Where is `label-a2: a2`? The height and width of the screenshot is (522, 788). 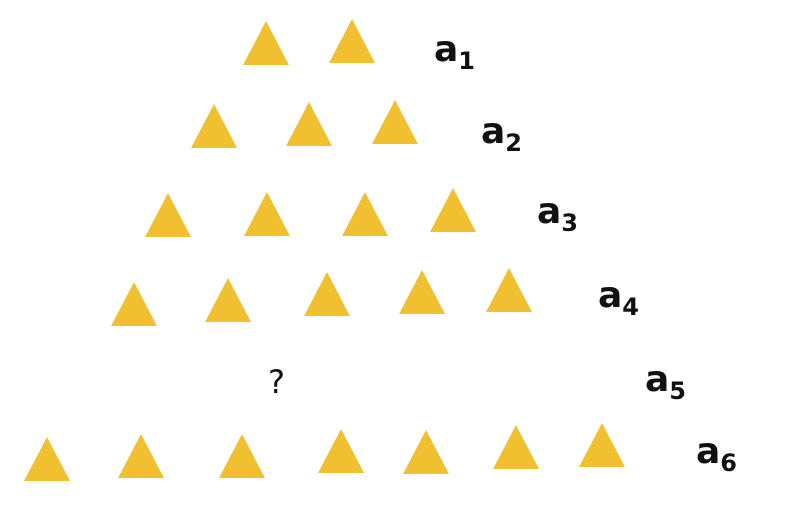 label-a2: a2 is located at coordinates (501, 134).